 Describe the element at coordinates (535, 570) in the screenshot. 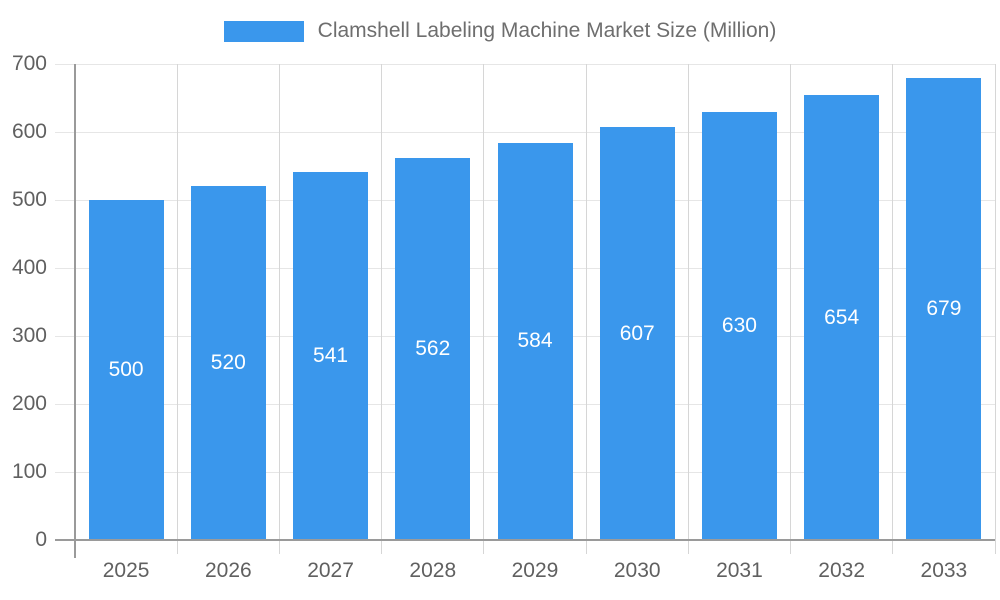

I see `x-axis-tick-label: 2029` at that location.